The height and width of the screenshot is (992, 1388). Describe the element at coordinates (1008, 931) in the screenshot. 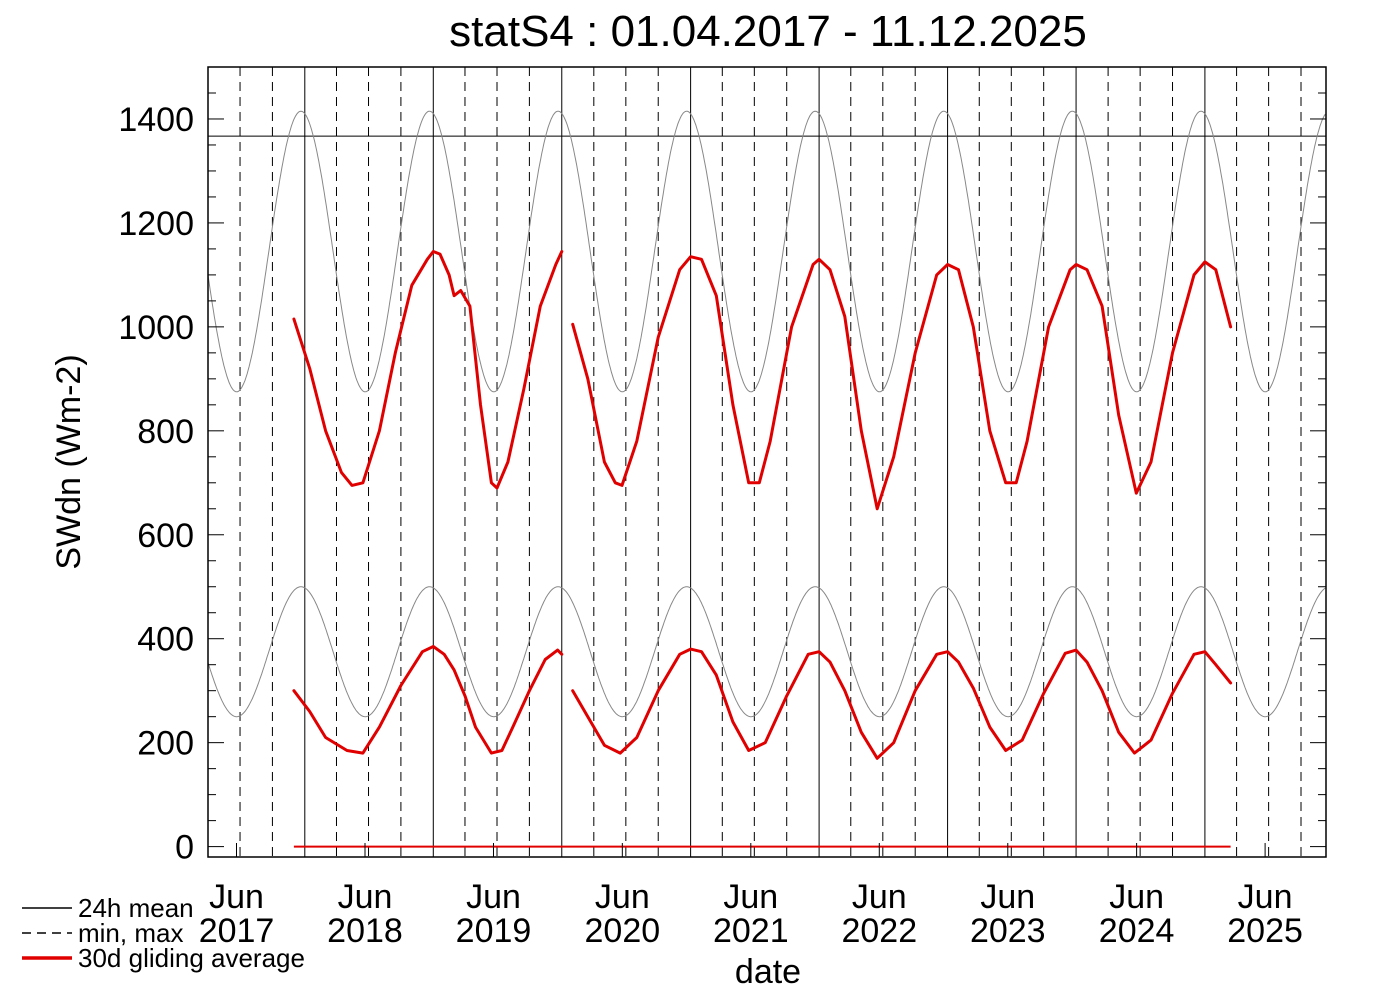

I see `x-tick-label-year: 2023` at that location.